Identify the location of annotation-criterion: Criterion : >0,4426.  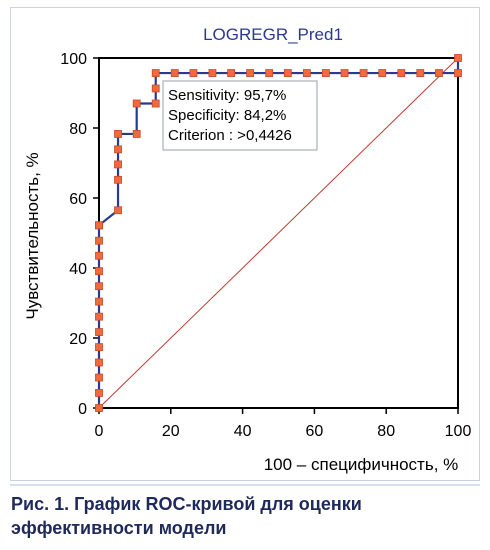
(230, 135).